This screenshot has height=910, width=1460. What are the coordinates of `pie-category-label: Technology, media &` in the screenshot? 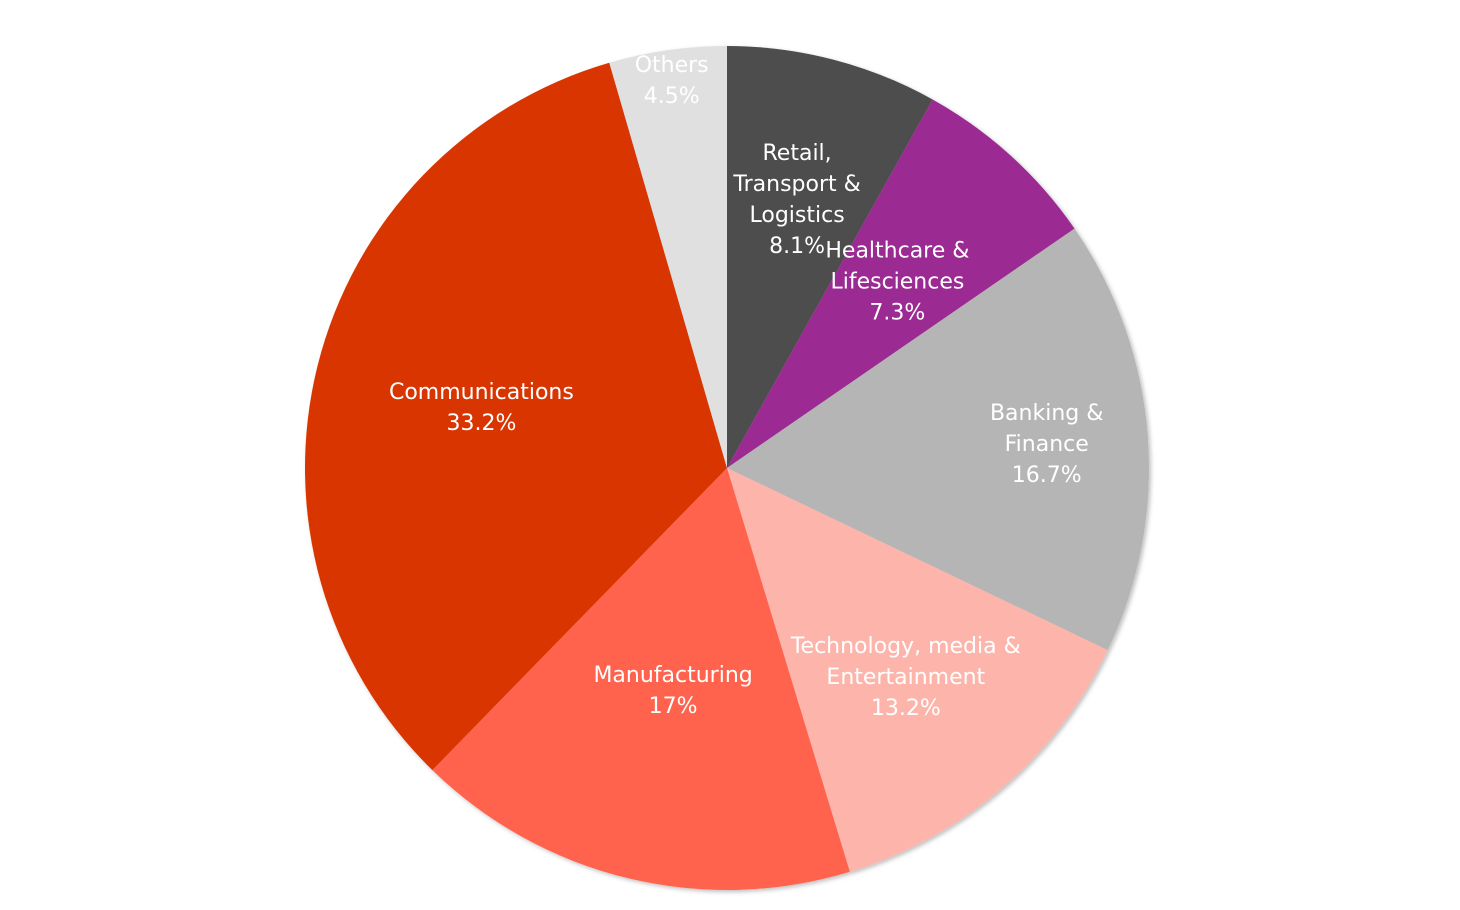 It's located at (905, 646).